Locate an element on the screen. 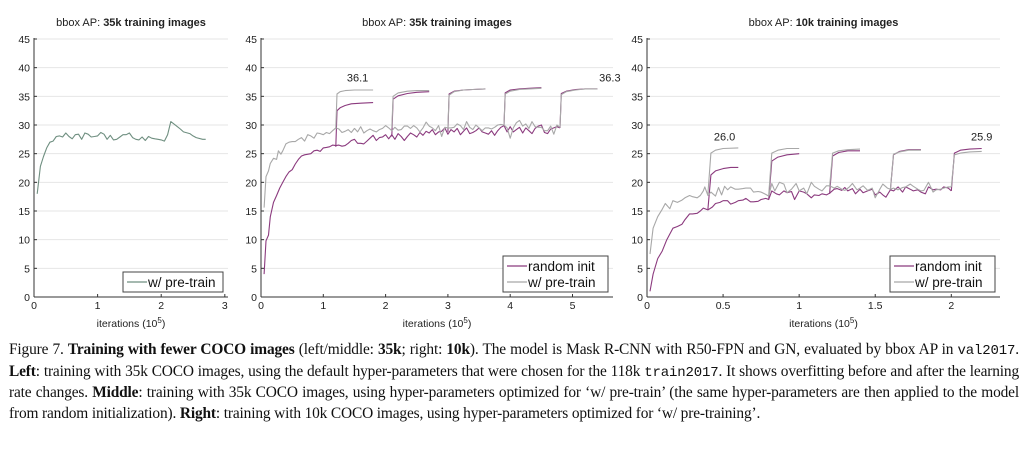 The width and height of the screenshot is (1024, 461). annotation-label: 36.1 is located at coordinates (357, 78).